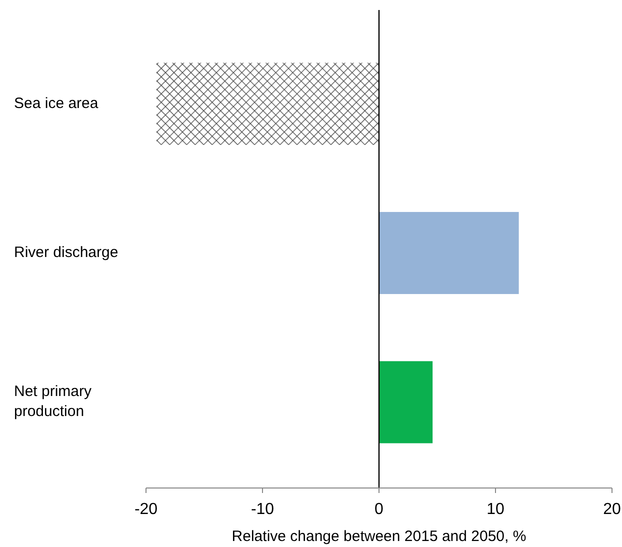  I want to click on y-tick-label: River discharge, so click(66, 252).